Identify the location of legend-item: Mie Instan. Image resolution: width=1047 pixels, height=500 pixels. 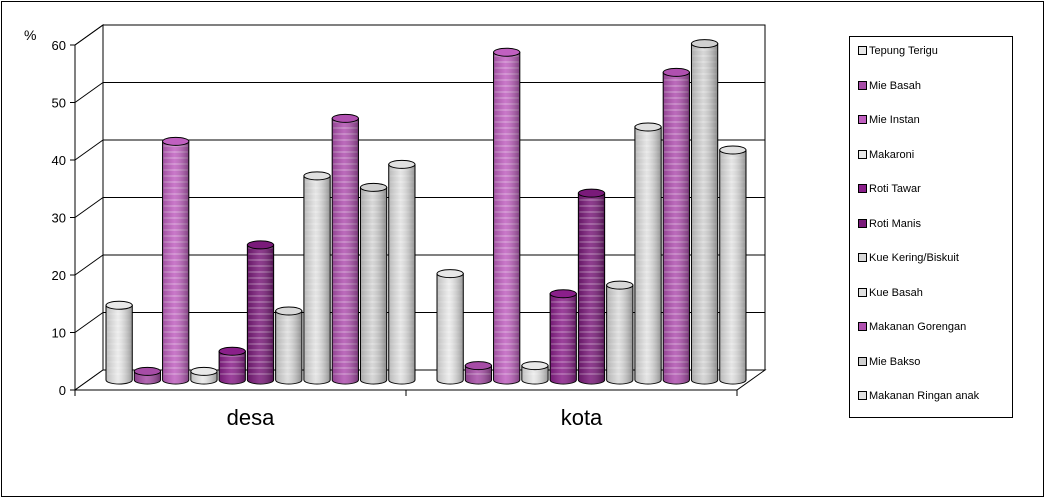
(889, 120).